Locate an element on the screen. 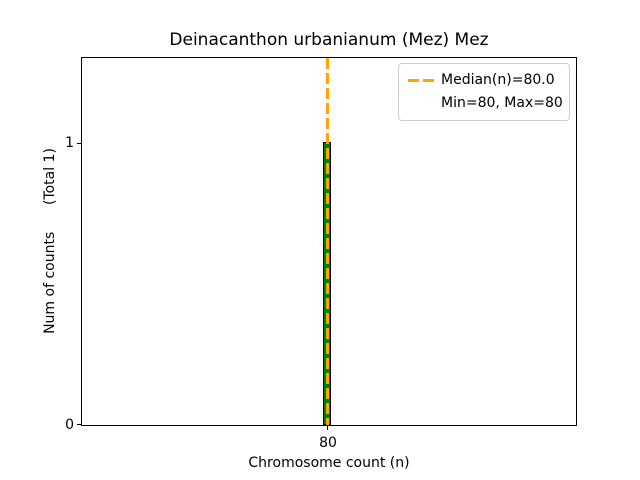 This screenshot has height=480, width=640. legend-median-label: Median(n)=80.0 is located at coordinates (498, 80).